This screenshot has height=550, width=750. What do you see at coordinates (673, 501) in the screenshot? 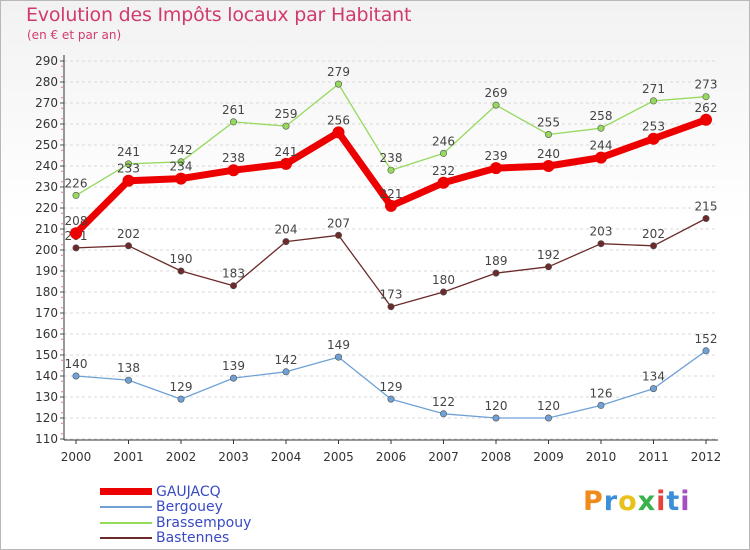
I see `brand-letter: t` at bounding box center [673, 501].